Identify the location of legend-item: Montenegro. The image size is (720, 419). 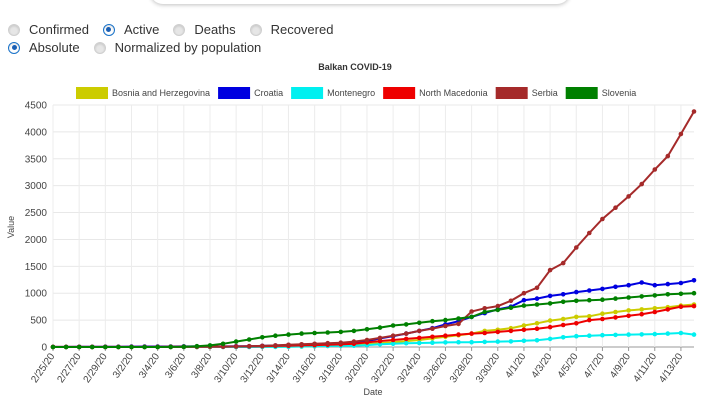
(333, 93).